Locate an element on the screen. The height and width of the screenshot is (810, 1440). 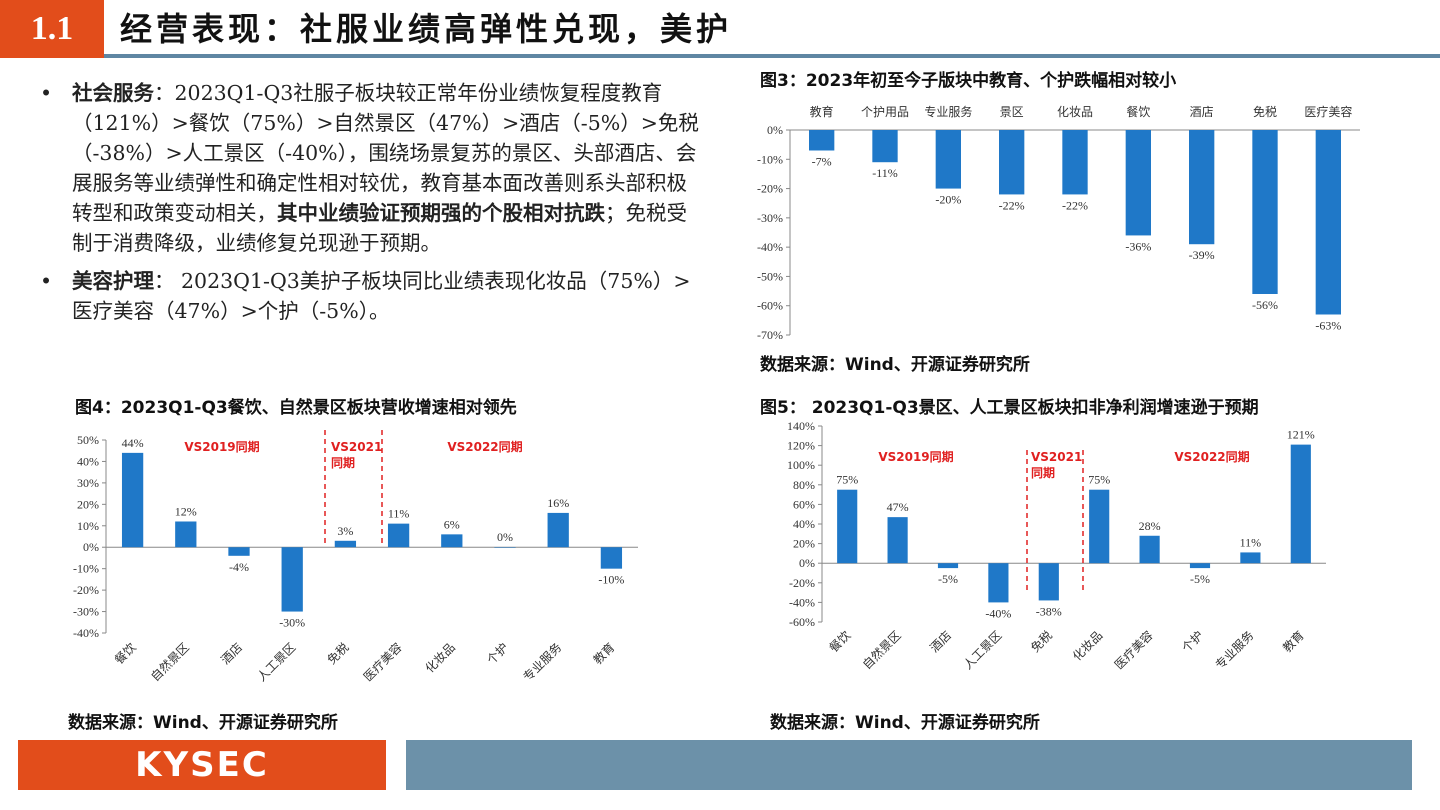
fig3-title: 图3：2023年初至今子版块中教育、个护跌幅相对较小 is located at coordinates (968, 81).